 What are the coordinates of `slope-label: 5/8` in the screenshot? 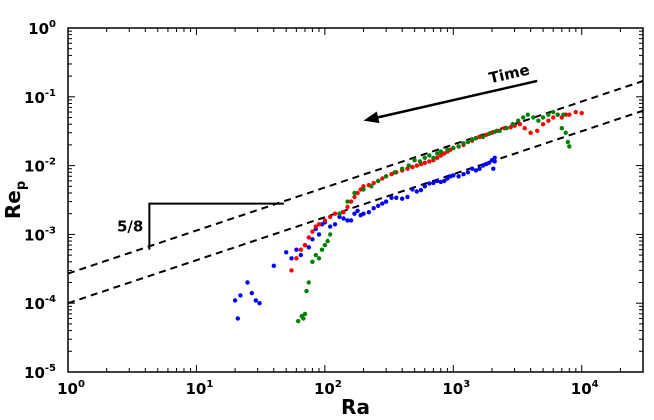 It's located at (130, 227).